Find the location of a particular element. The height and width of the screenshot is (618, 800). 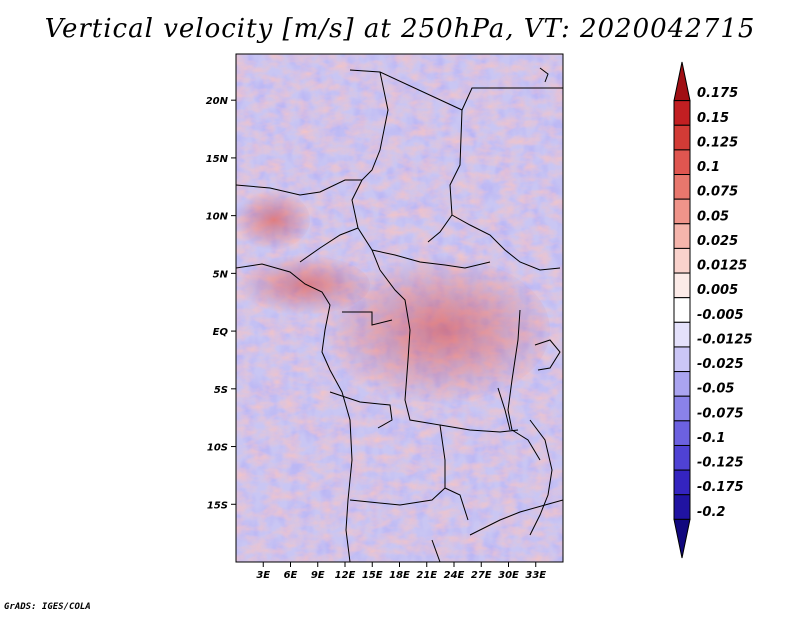

lon-tick-label: 21E is located at coordinates (426, 575).